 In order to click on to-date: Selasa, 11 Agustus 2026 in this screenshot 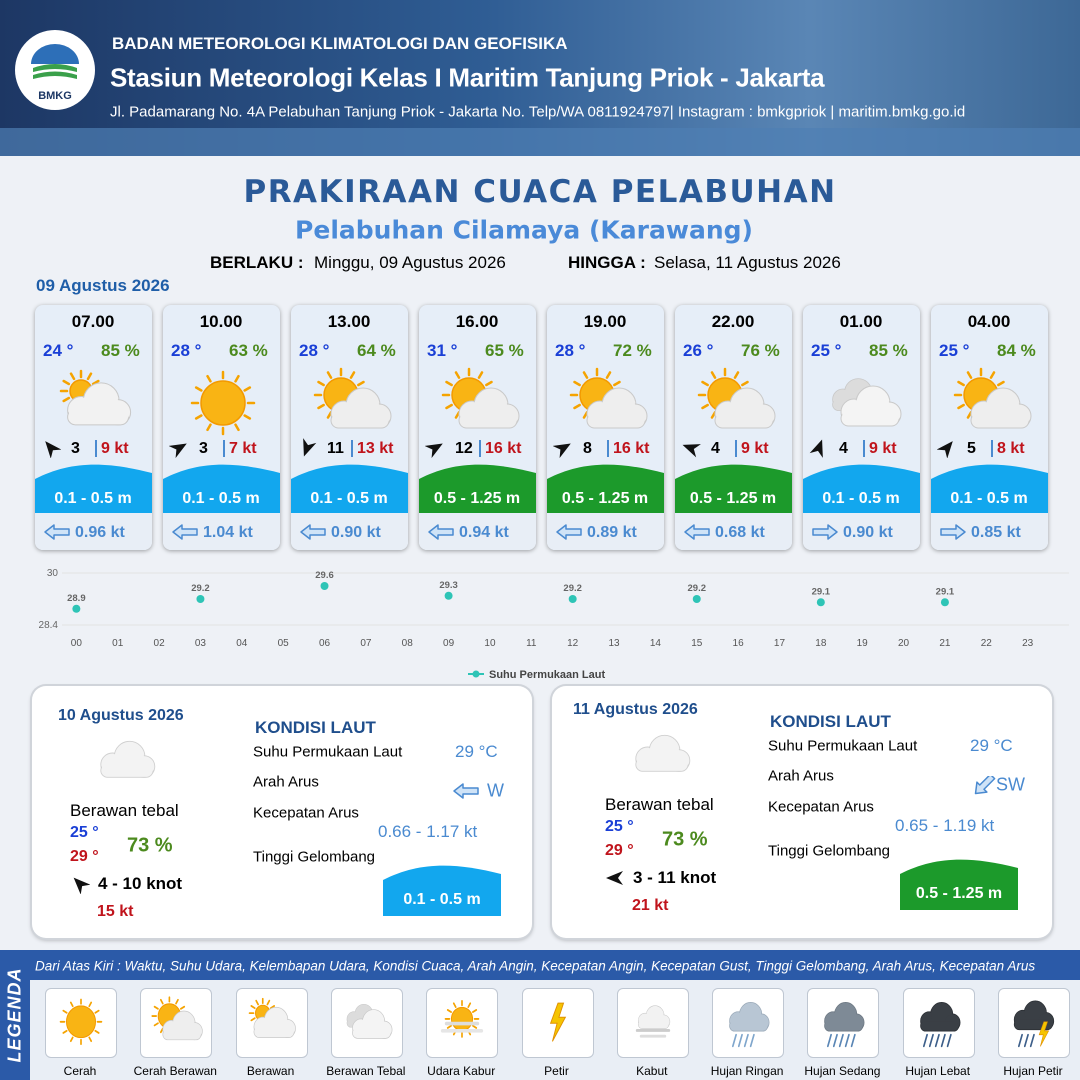, I will do `click(747, 262)`.